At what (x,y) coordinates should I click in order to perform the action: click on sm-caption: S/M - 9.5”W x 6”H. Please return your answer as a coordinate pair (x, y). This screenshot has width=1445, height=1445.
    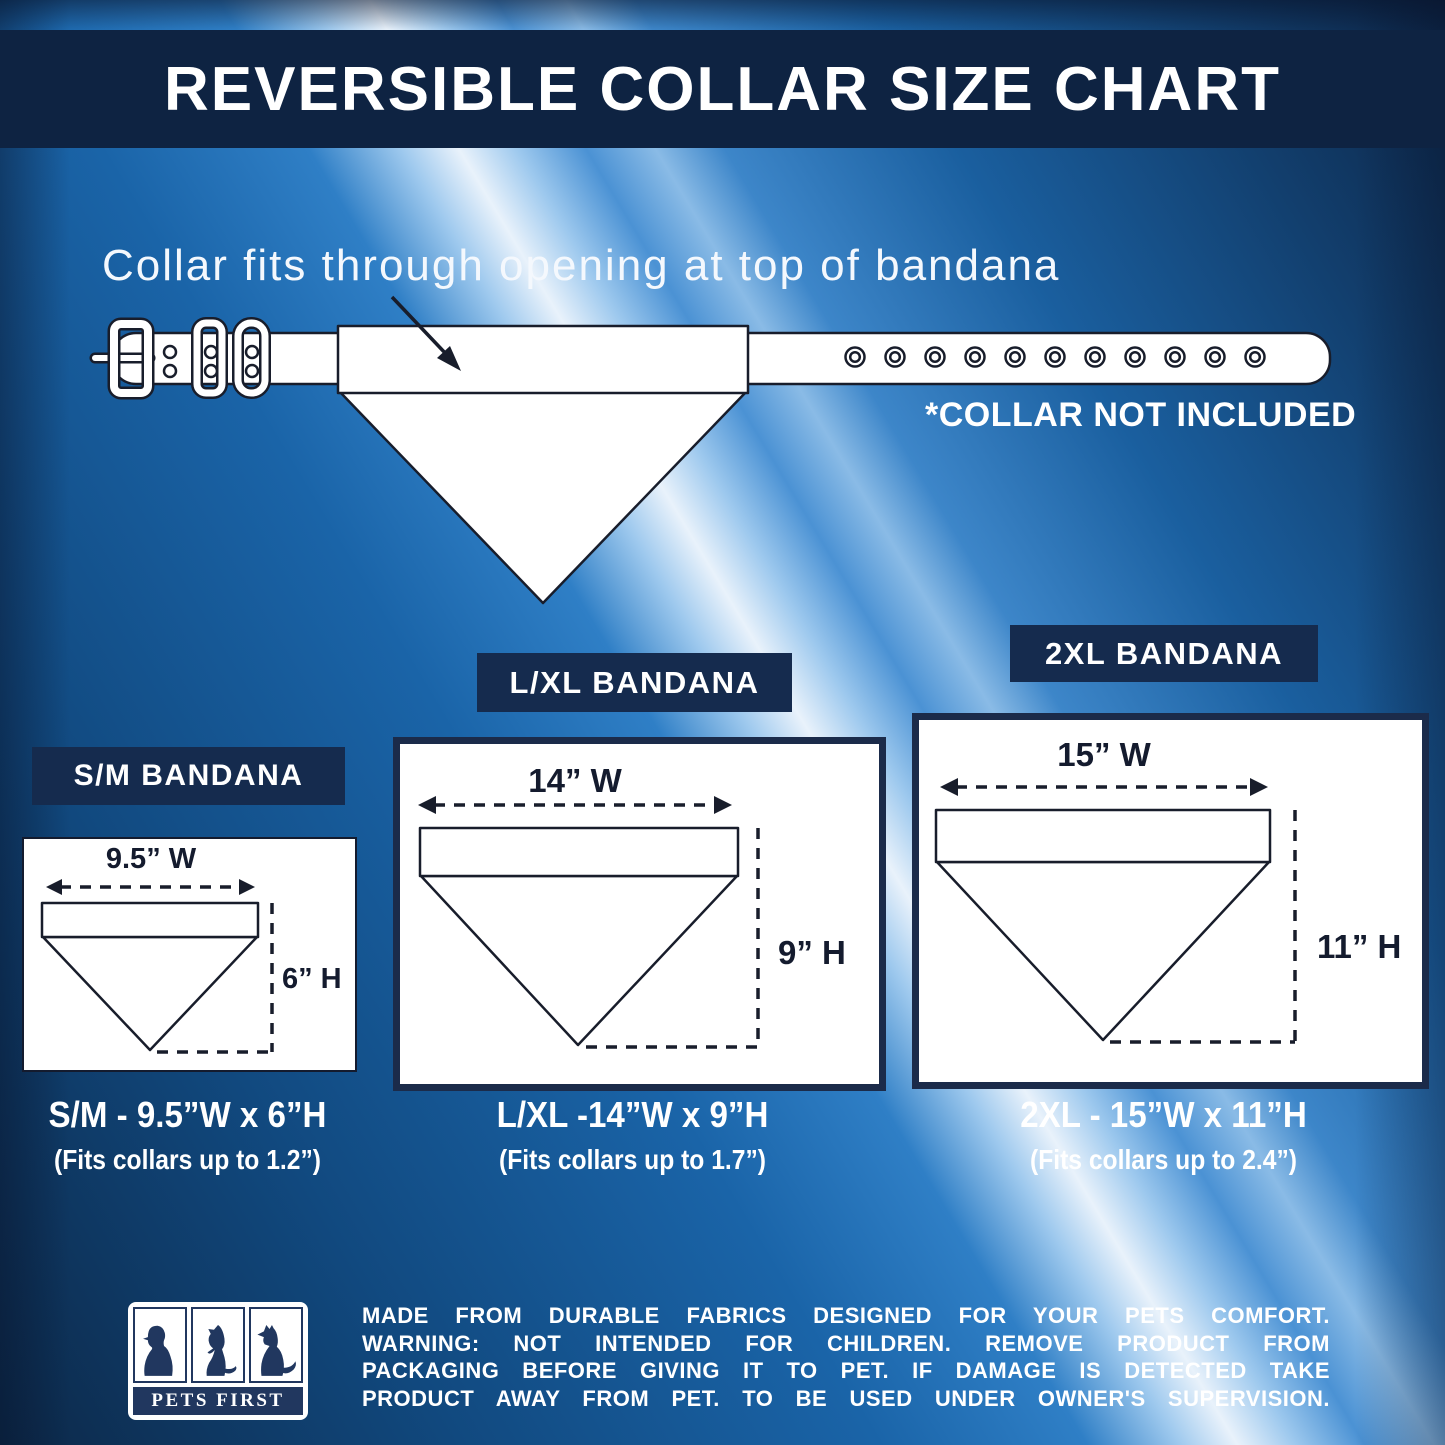
    Looking at the image, I should click on (187, 1114).